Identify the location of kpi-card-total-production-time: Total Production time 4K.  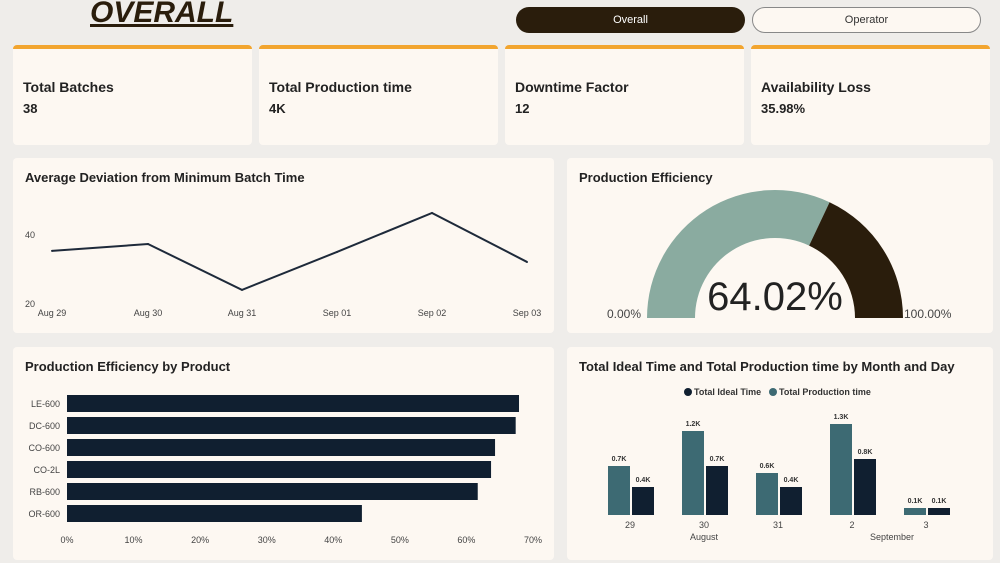
(378, 95).